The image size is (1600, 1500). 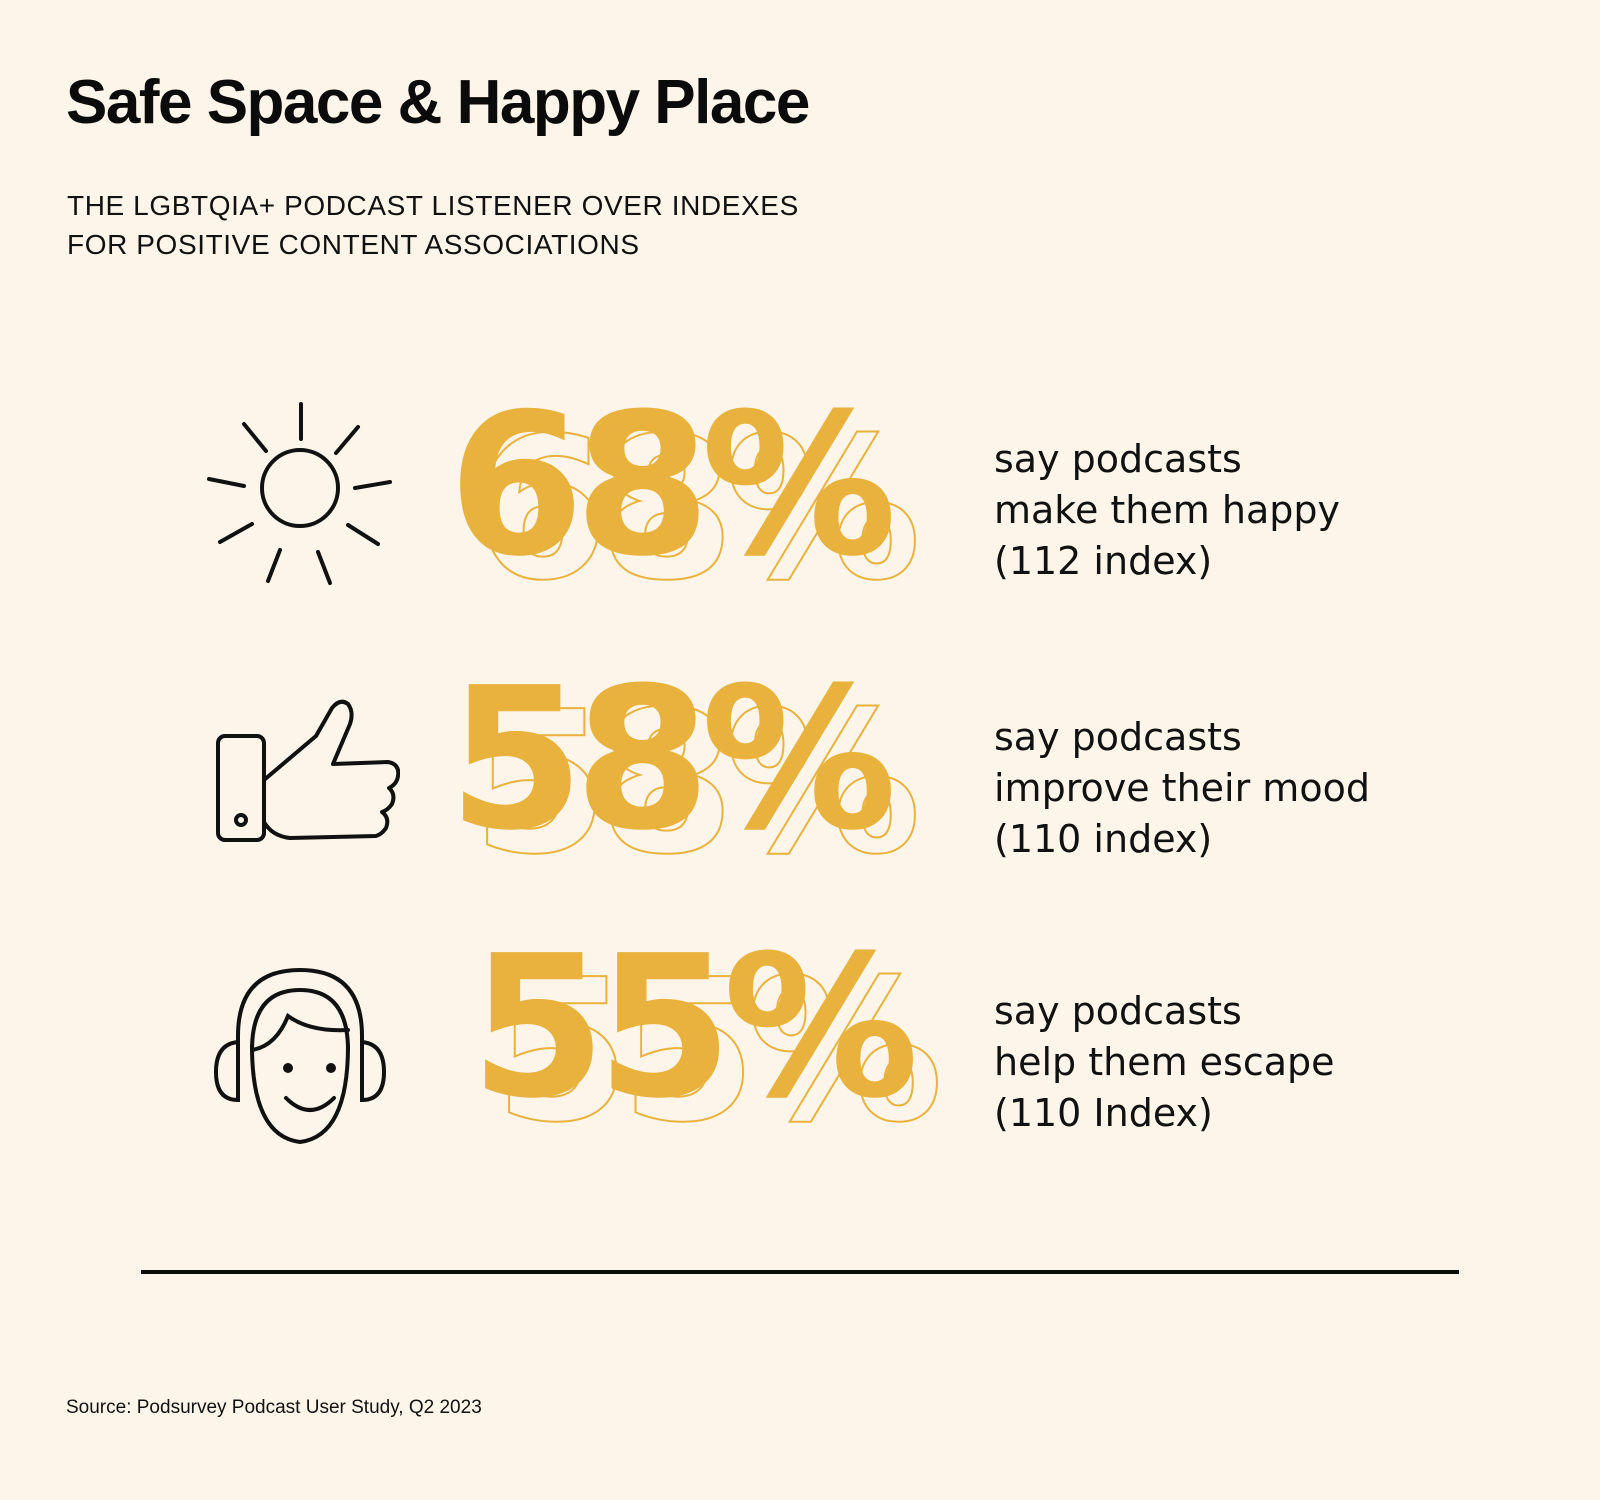 I want to click on stat-value-outline: 58%, so click(x=696, y=784).